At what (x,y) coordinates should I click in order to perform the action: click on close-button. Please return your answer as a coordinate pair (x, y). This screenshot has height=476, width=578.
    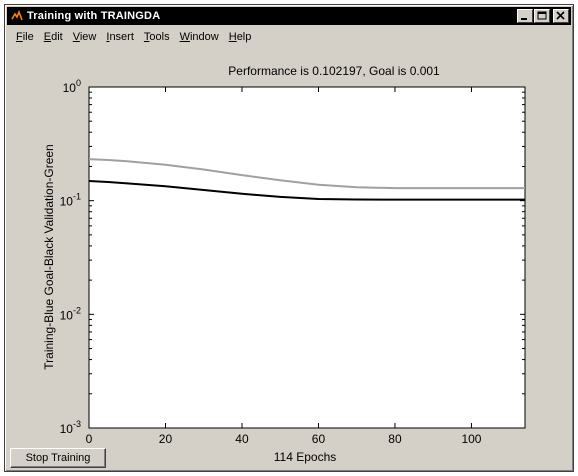
    Looking at the image, I should click on (561, 16).